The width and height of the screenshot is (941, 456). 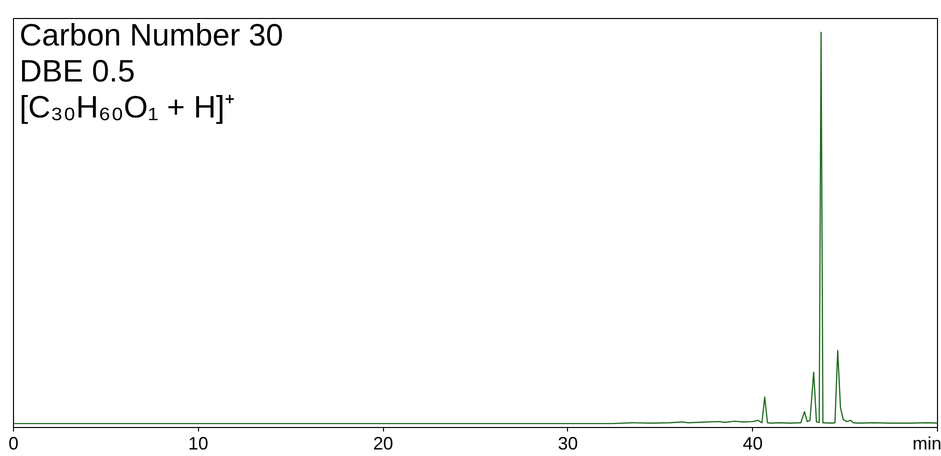 I want to click on x-tick-label: 0, so click(x=13, y=444).